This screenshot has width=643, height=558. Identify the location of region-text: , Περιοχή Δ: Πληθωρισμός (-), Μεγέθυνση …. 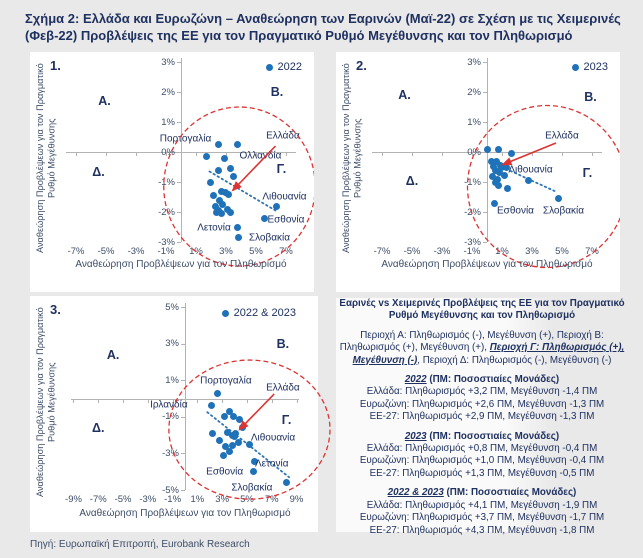
(514, 360).